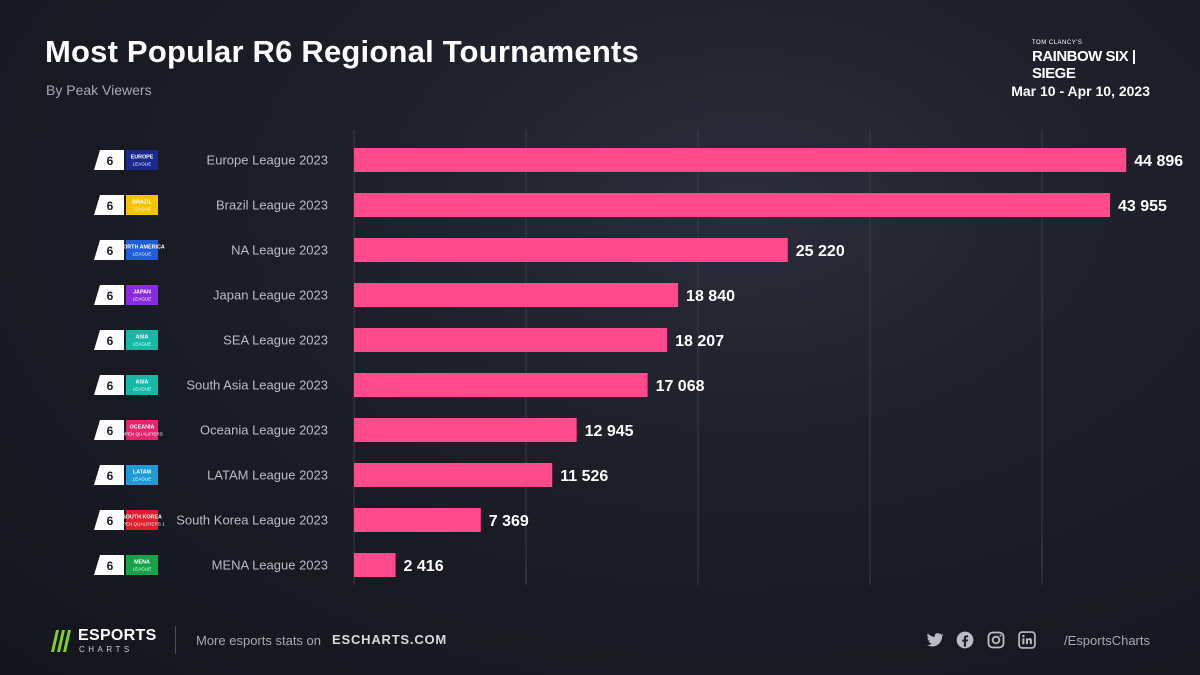 The height and width of the screenshot is (675, 1200). What do you see at coordinates (1107, 640) in the screenshot?
I see `social-handle: /EsportsCharts` at bounding box center [1107, 640].